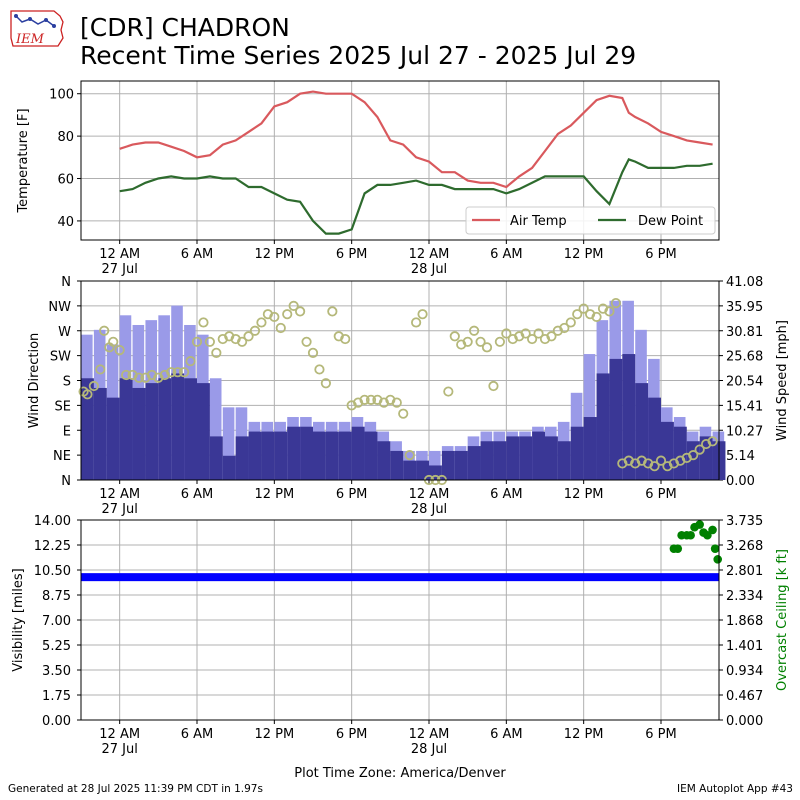 The width and height of the screenshot is (800, 800). Describe the element at coordinates (744, 382) in the screenshot. I see `speed-tick-label: 20.54` at that location.